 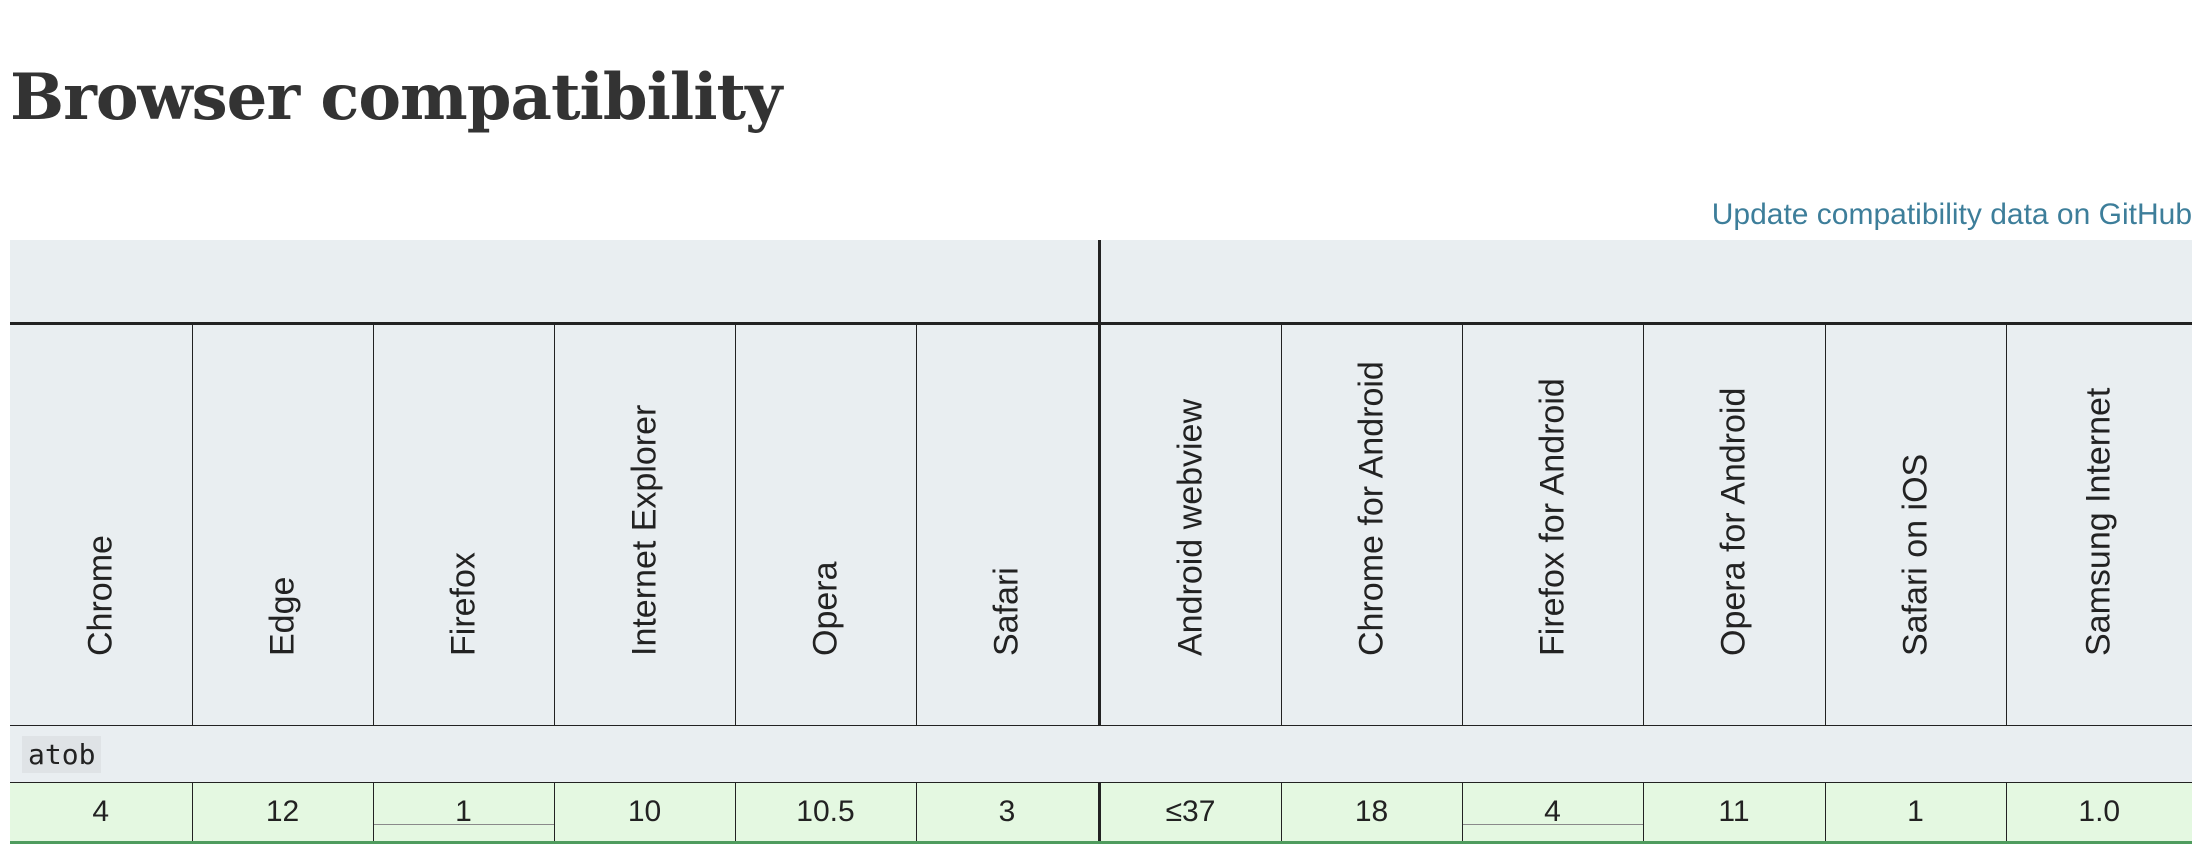 I want to click on browser-header-safari: Safari, so click(x=1008, y=524).